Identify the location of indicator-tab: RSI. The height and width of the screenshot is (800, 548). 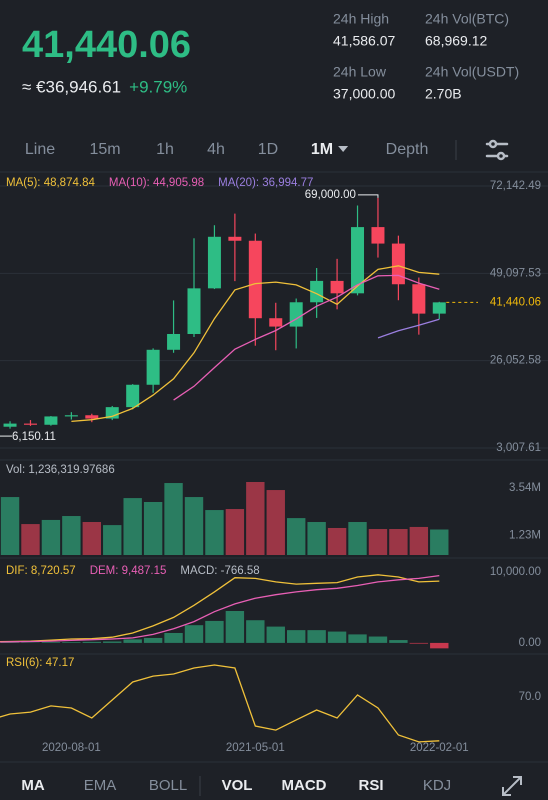
(370, 785).